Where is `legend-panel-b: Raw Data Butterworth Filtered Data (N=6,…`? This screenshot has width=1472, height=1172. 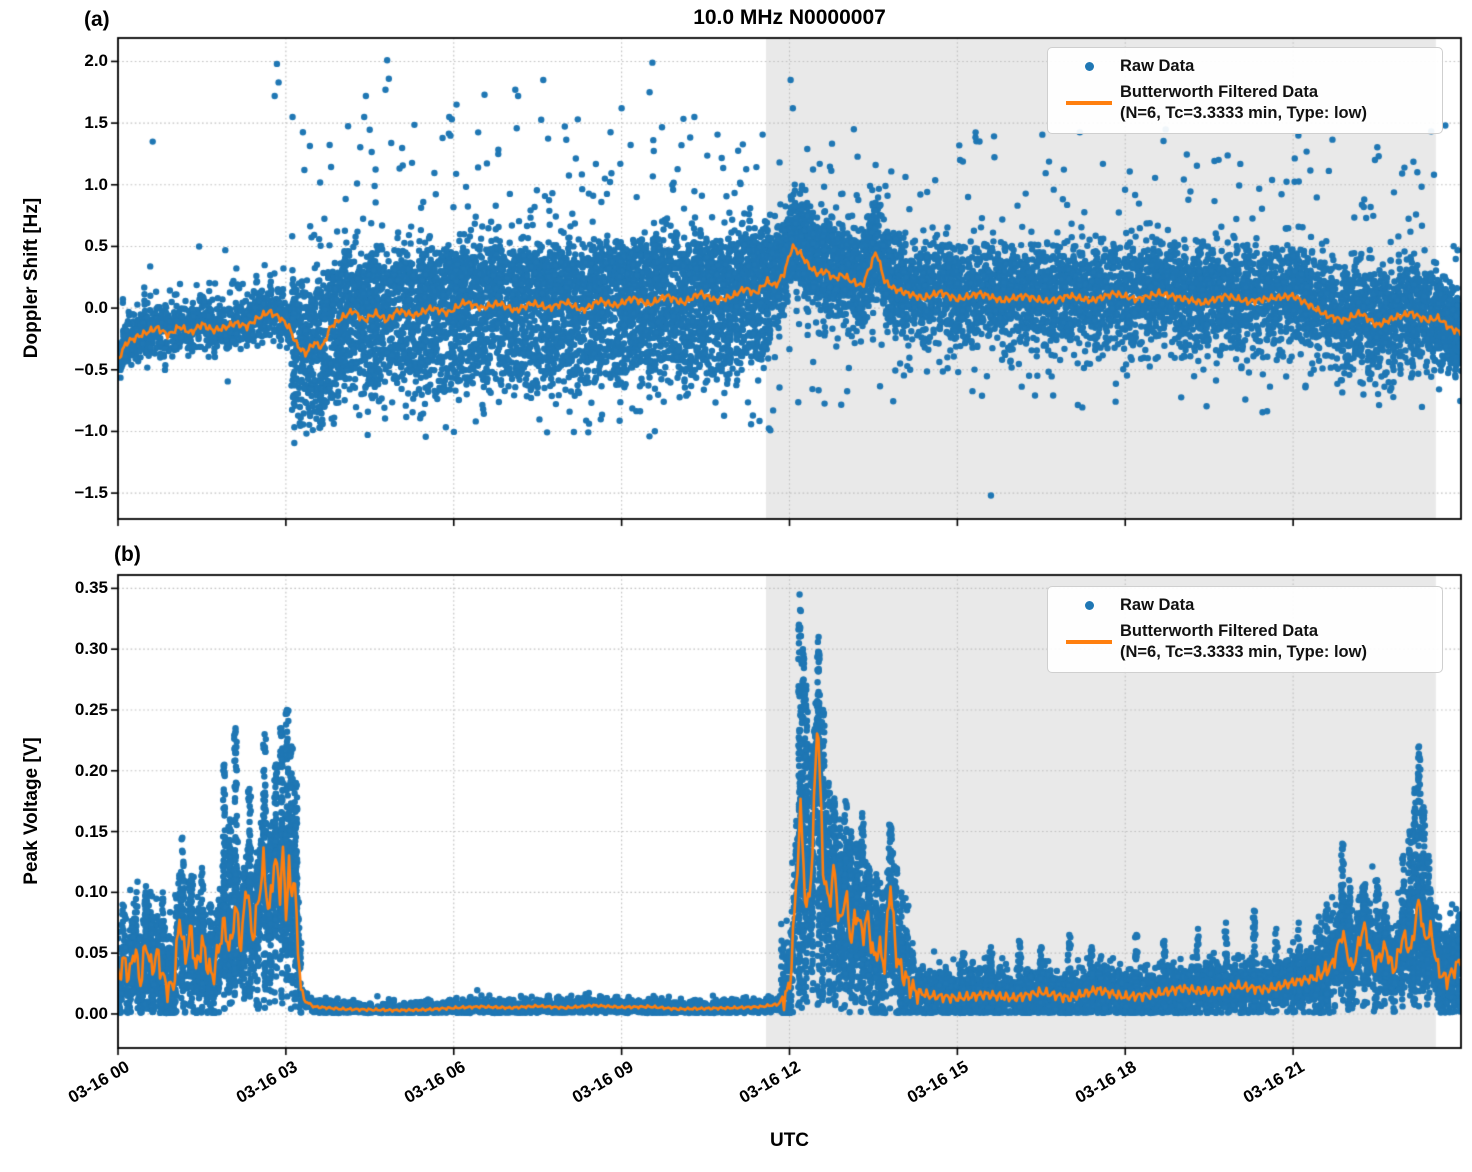
legend-panel-b: Raw Data Butterworth Filtered Data (N=6,… is located at coordinates (1245, 629).